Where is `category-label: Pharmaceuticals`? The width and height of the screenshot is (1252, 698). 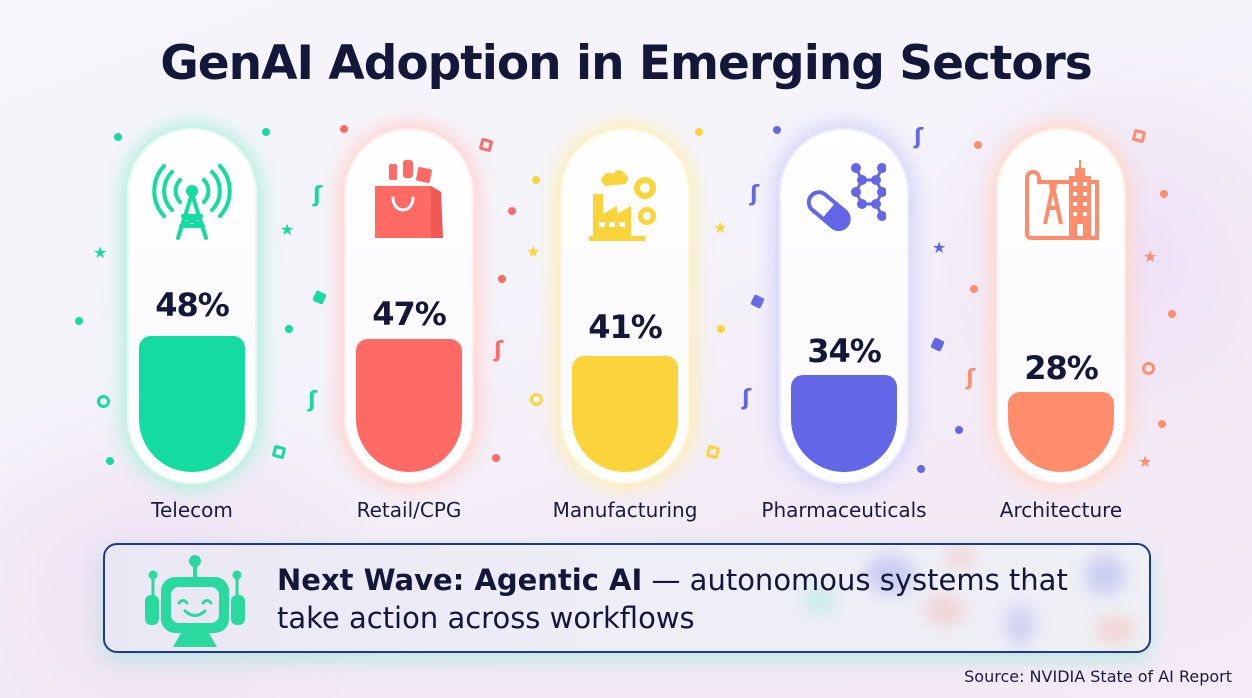
category-label: Pharmaceuticals is located at coordinates (844, 510).